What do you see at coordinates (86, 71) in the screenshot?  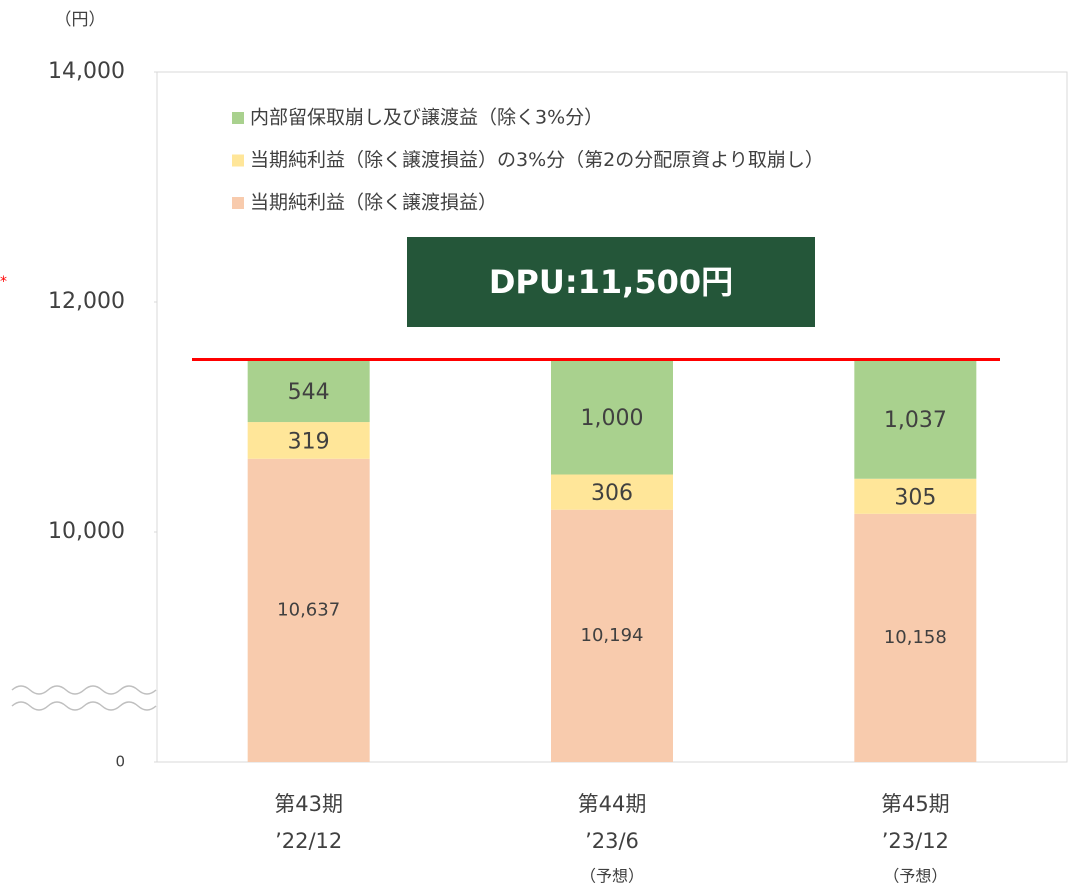 I see `y-tick-label: 14,000` at bounding box center [86, 71].